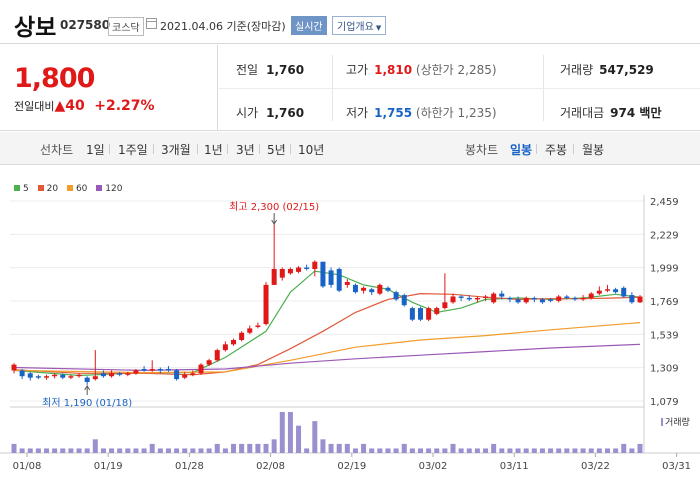 The width and height of the screenshot is (700, 479). What do you see at coordinates (675, 421) in the screenshot?
I see `volume-legend: 거래량` at bounding box center [675, 421].